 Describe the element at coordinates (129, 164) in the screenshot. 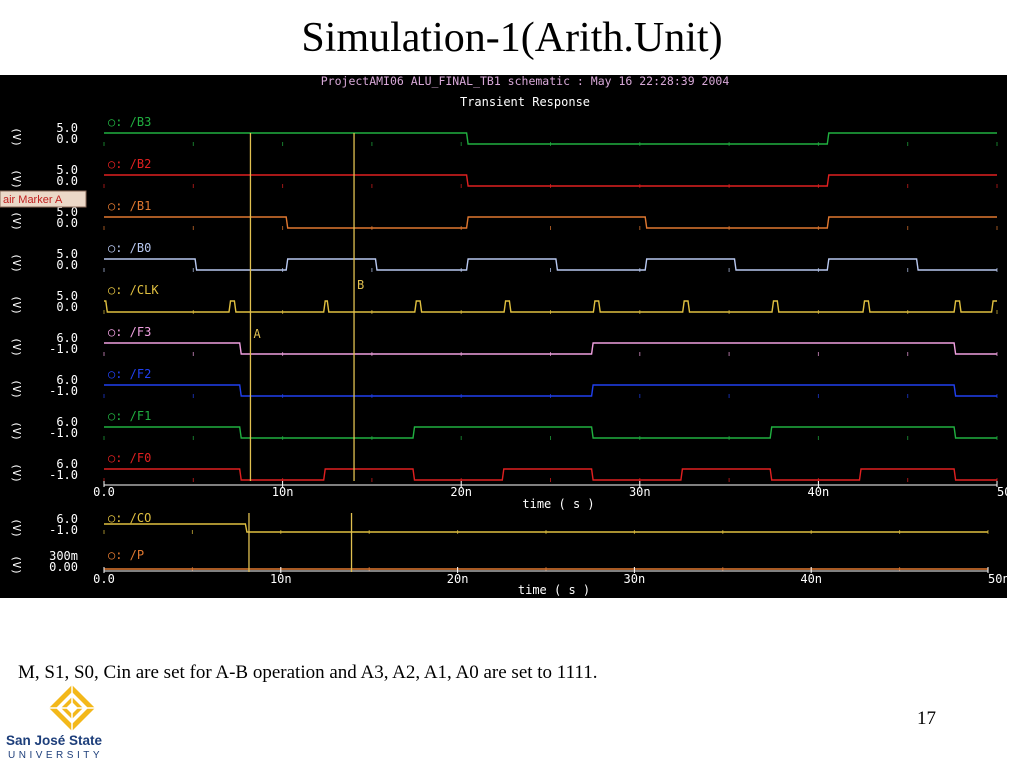

I see `series-label: ○: /B2` at that location.